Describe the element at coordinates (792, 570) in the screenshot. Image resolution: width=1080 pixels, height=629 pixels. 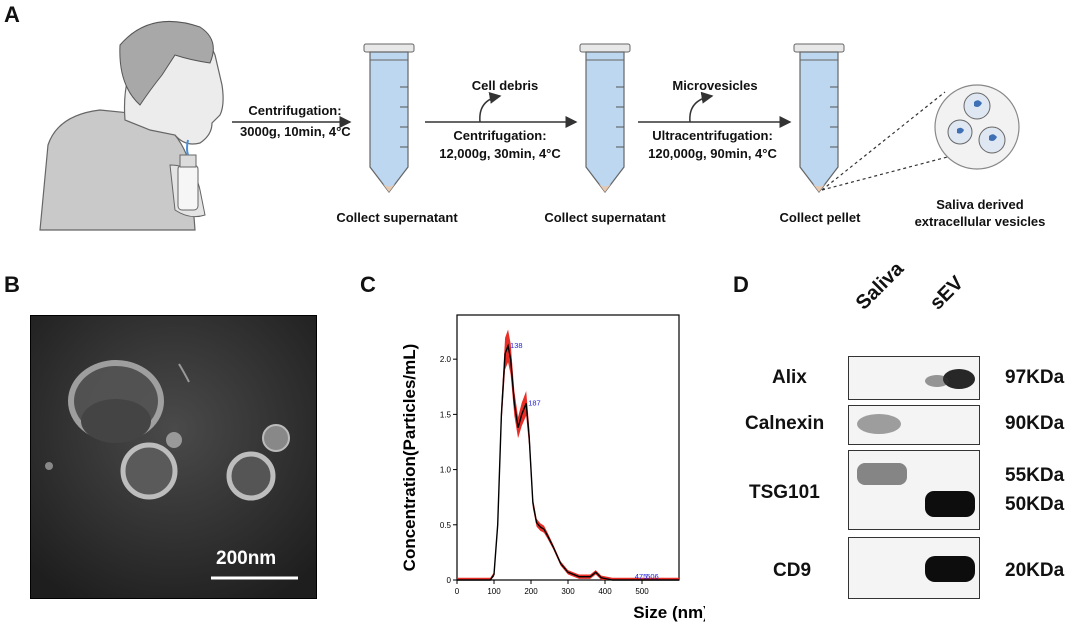
I see `row-label-cd9: CD9` at that location.